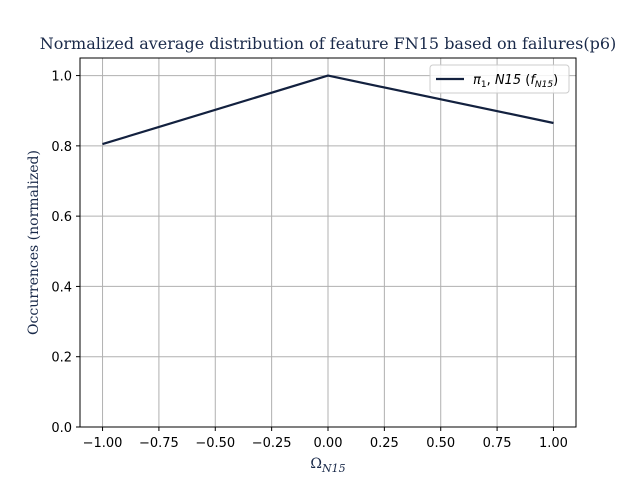 The width and height of the screenshot is (640, 480). Describe the element at coordinates (159, 443) in the screenshot. I see `x-tick-label: −0.75` at that location.